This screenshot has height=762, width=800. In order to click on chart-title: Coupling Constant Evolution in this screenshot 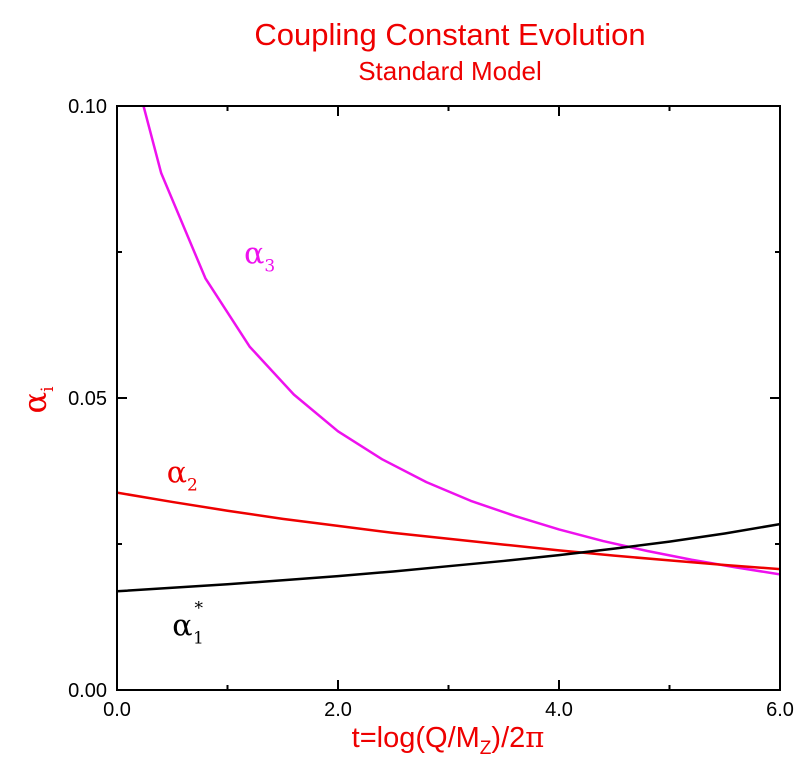, I will do `click(449, 34)`.